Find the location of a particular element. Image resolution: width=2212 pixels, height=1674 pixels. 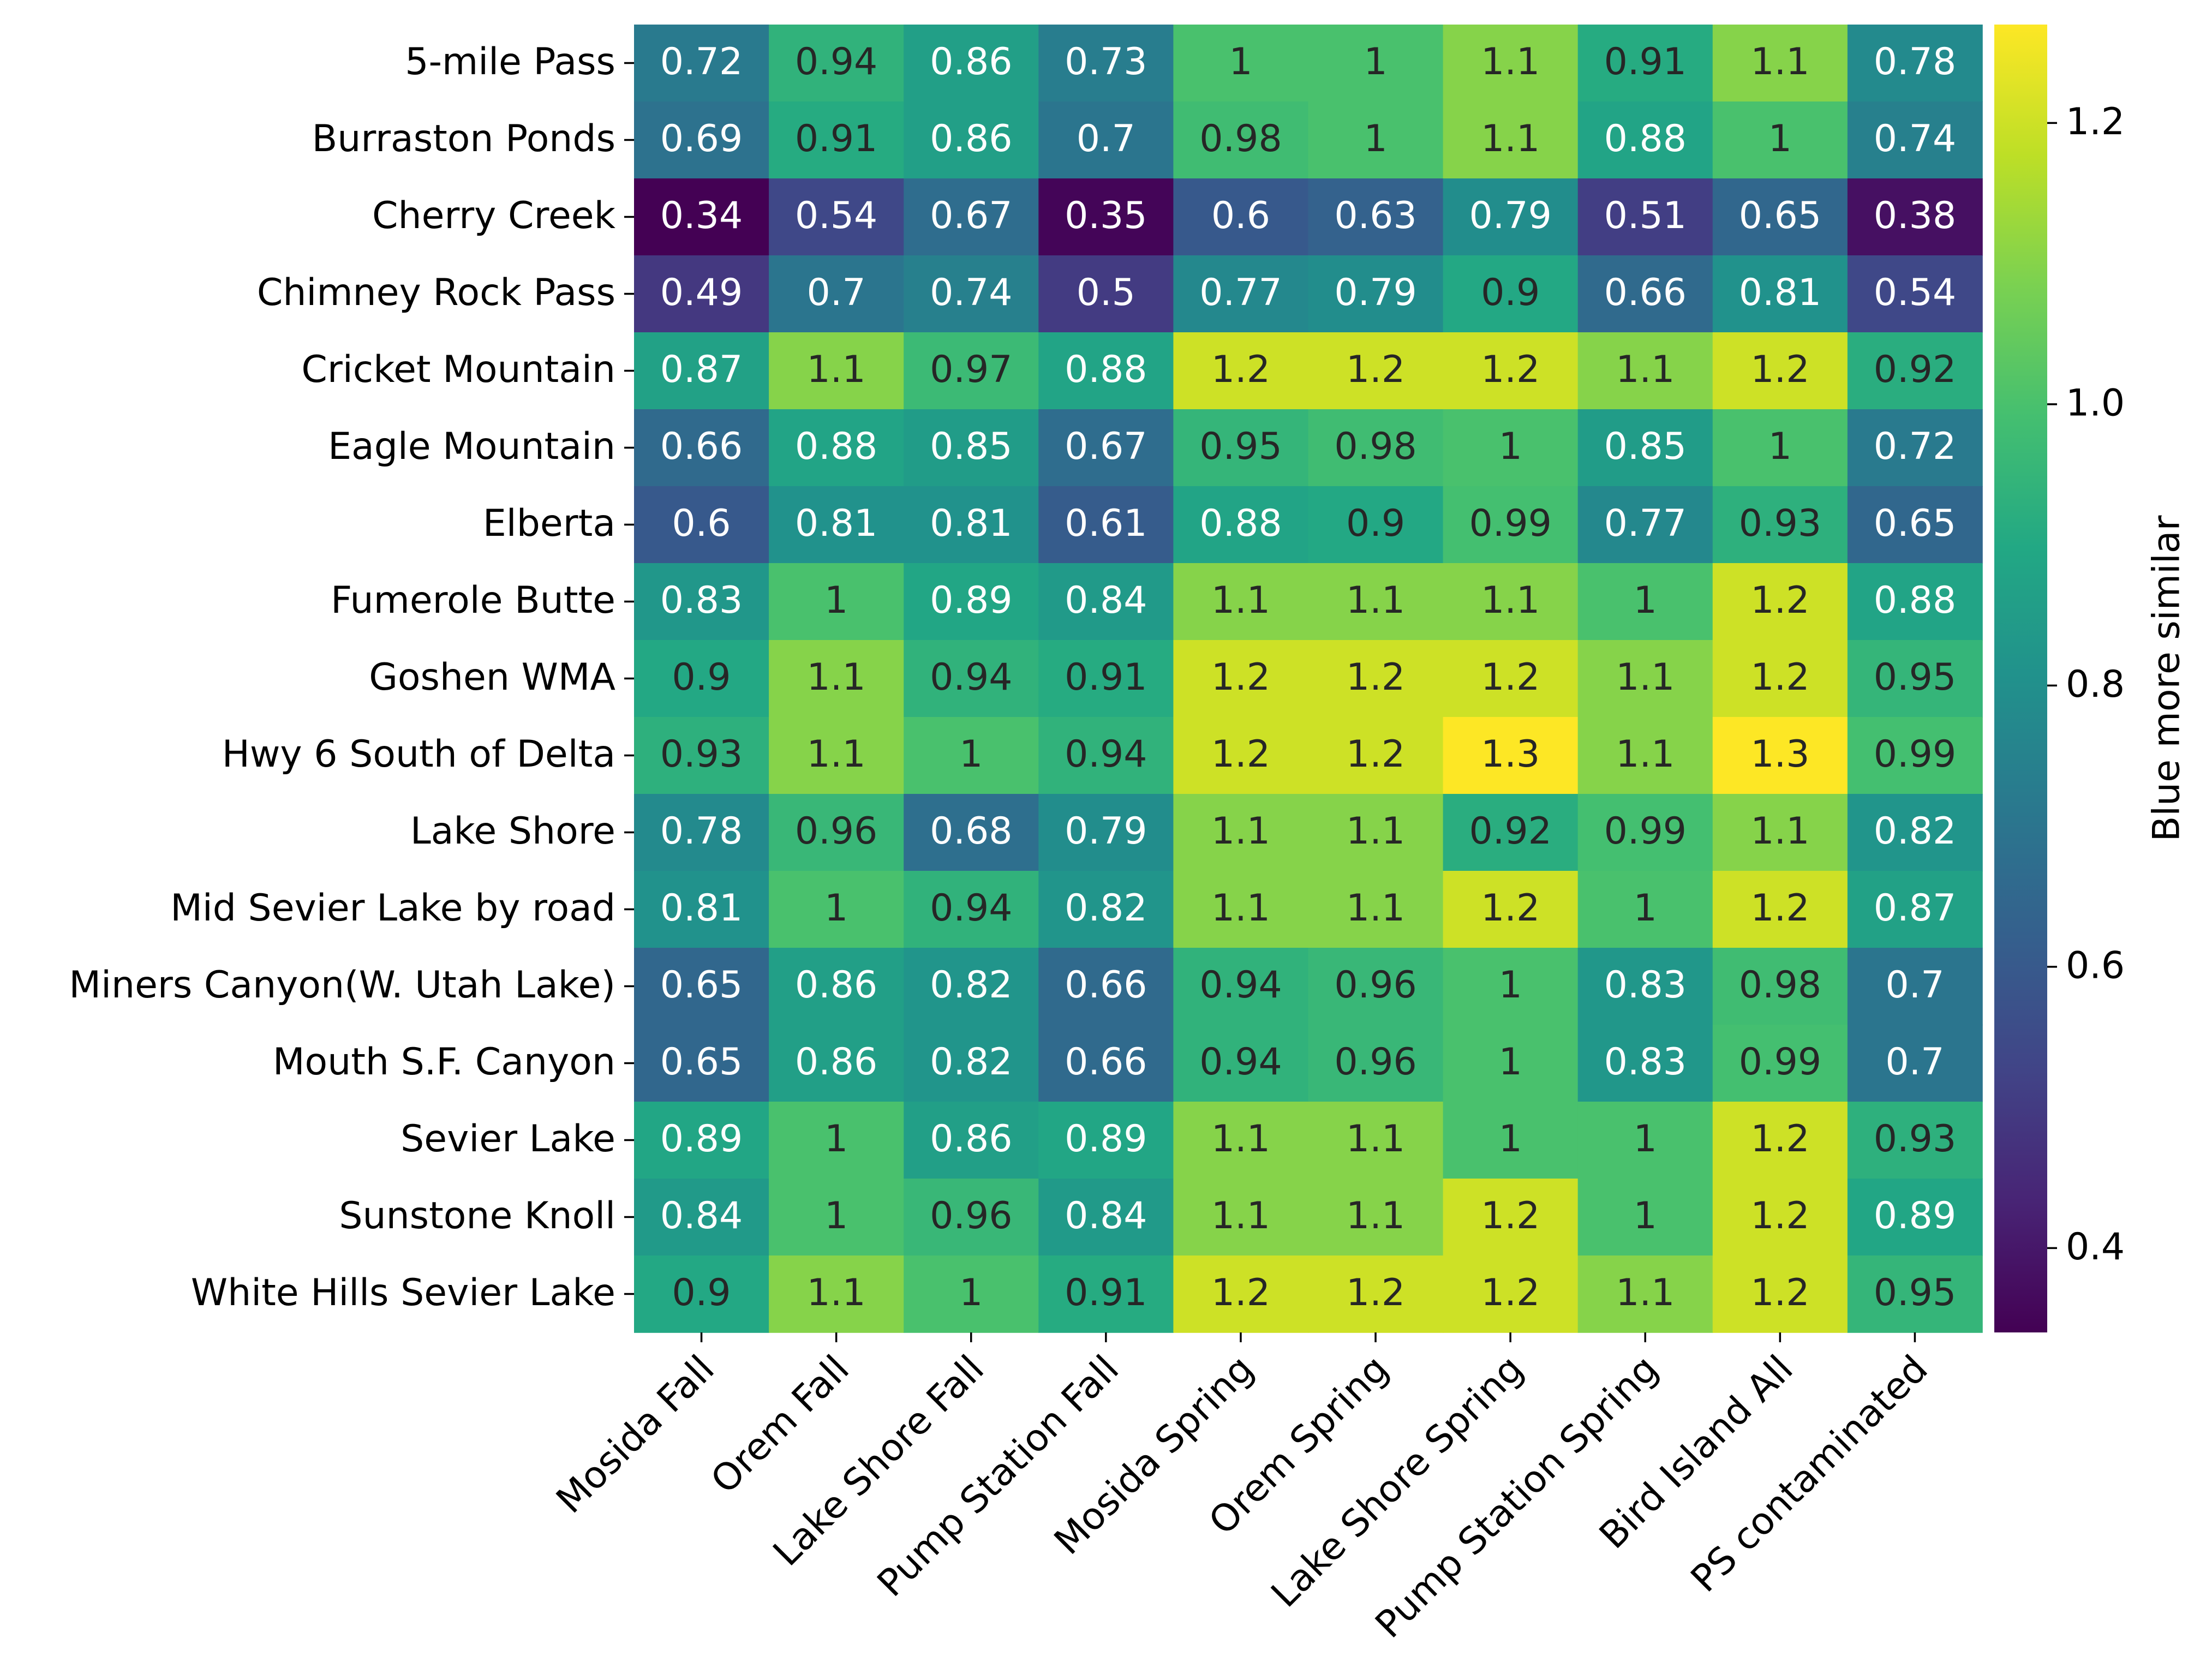

colorbar-tick-label: 0.6 is located at coordinates (2095, 965).